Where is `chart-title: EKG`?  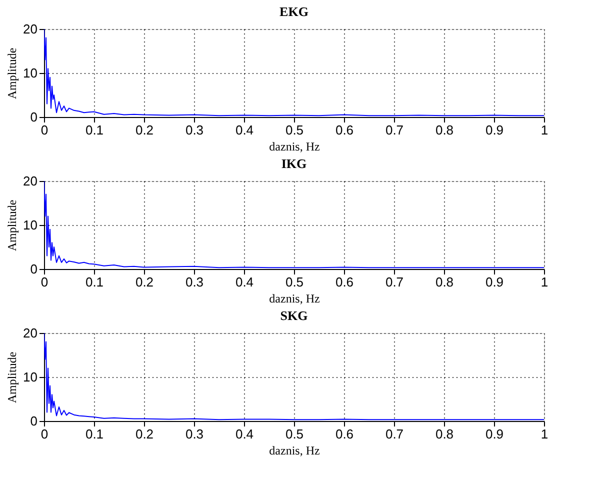 chart-title: EKG is located at coordinates (294, 11).